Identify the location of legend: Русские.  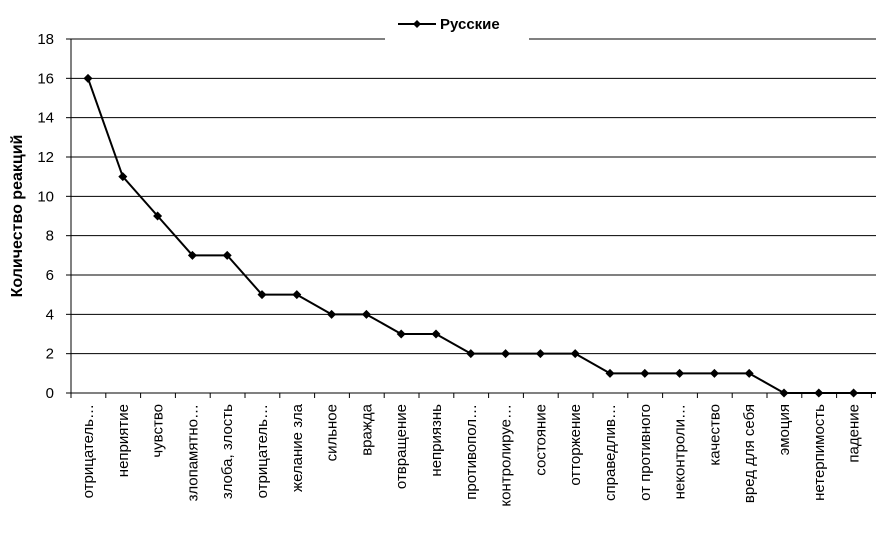
(457, 25).